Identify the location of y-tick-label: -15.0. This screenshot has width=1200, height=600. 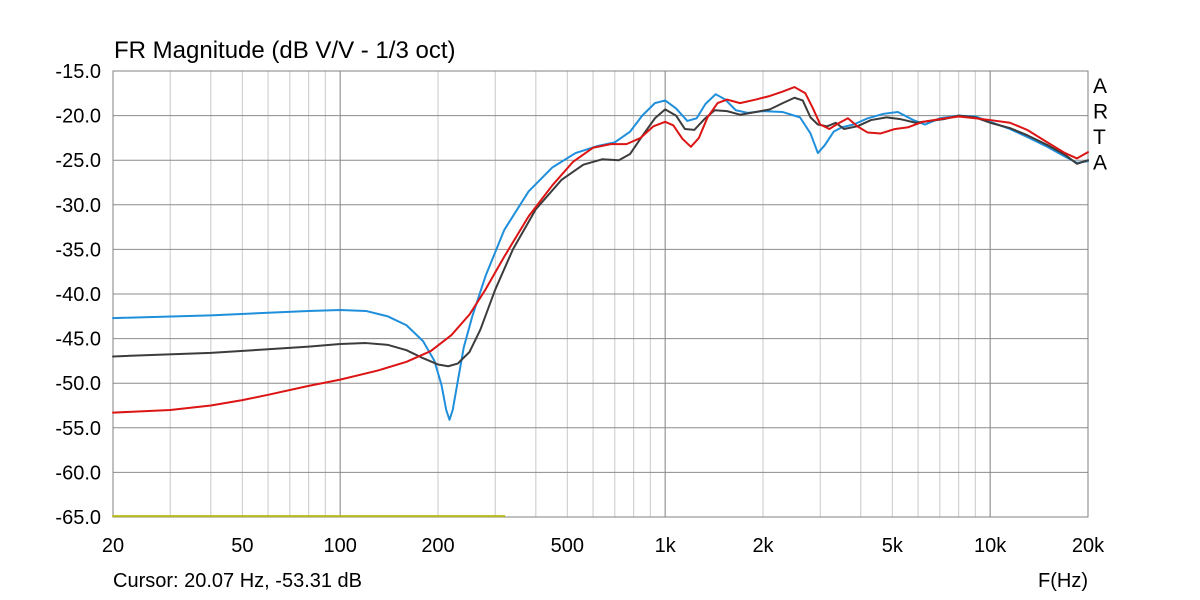
(78, 72).